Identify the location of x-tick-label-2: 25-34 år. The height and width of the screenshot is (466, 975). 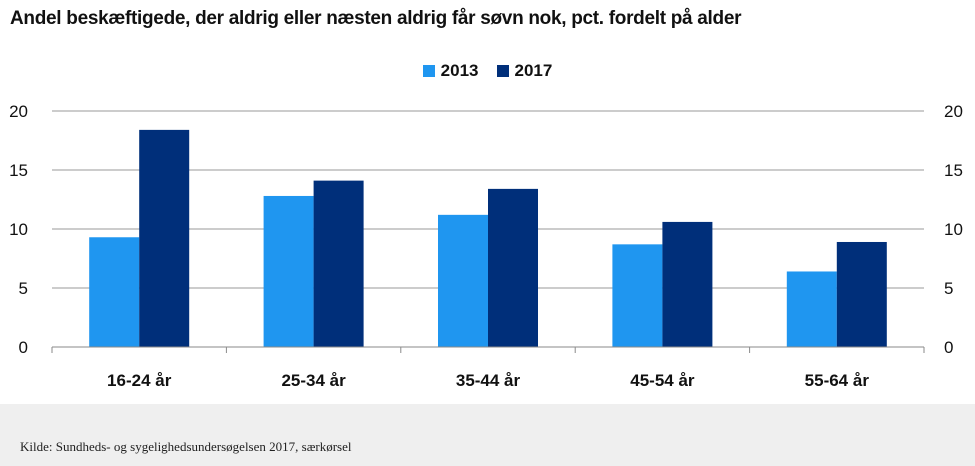
(313, 380).